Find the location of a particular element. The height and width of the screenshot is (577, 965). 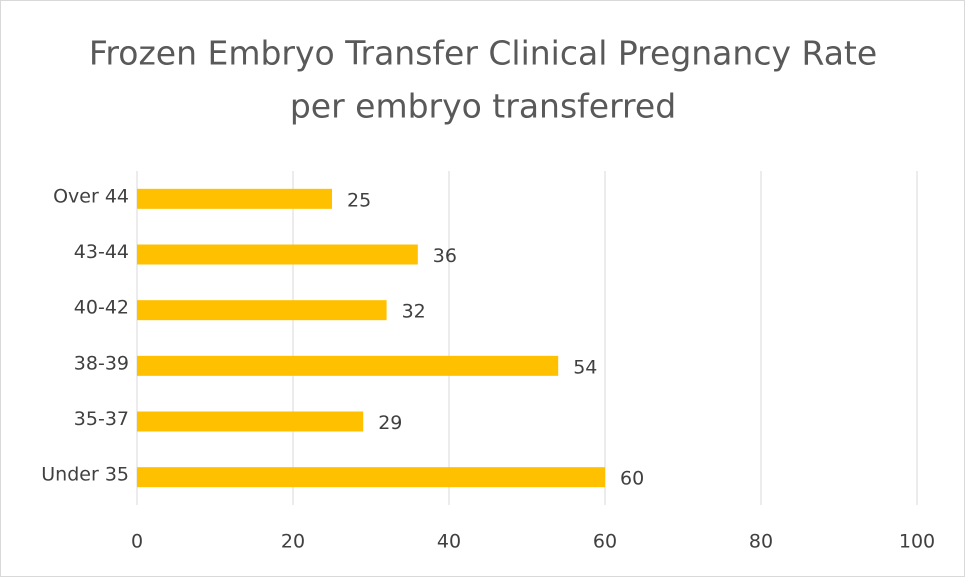

y-tick-label: 40-42 is located at coordinates (101, 308).